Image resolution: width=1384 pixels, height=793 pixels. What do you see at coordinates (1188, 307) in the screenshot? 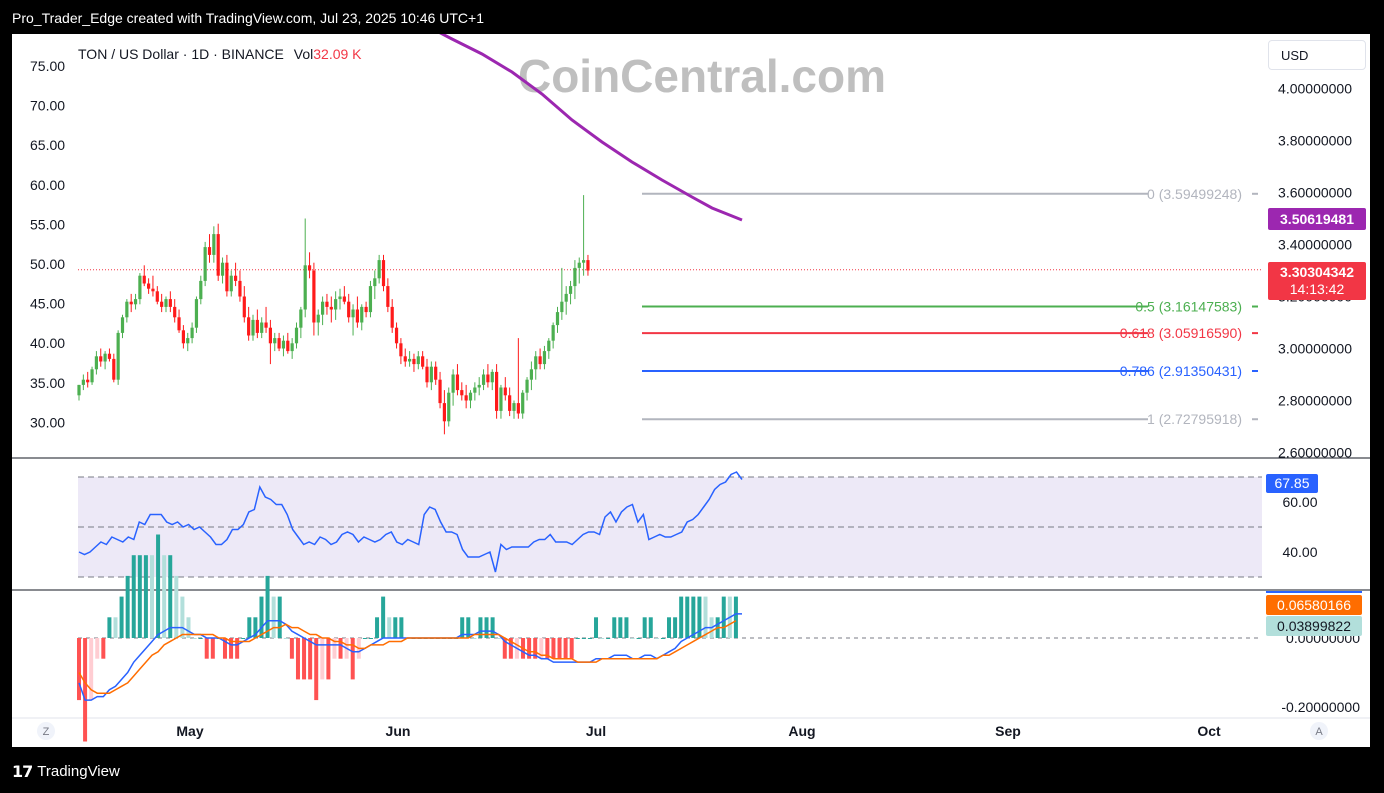
I see `fib-level-label: 0.5 (3.16147583)` at bounding box center [1188, 307].